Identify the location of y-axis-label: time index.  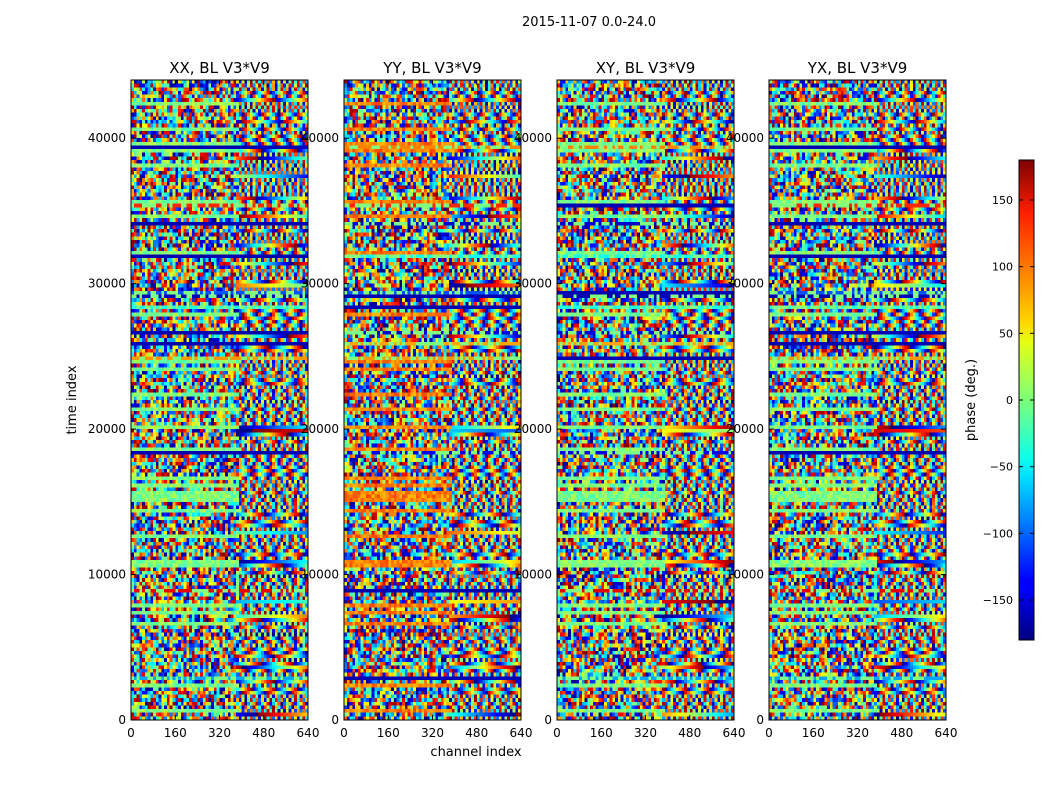
(72, 399).